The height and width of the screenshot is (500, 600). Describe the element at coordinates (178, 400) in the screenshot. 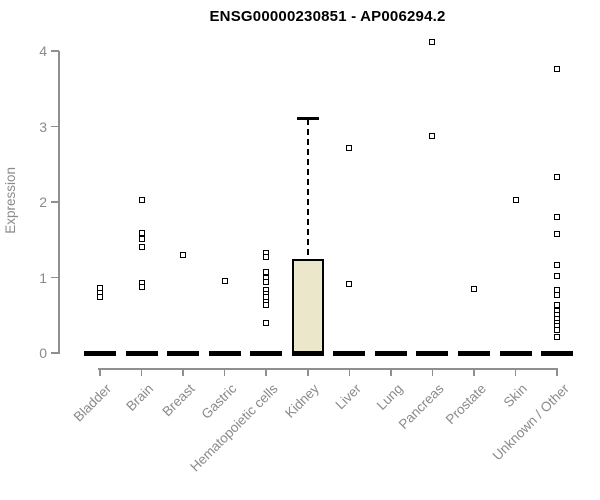

I see `x-axis-category-label: Breast` at that location.